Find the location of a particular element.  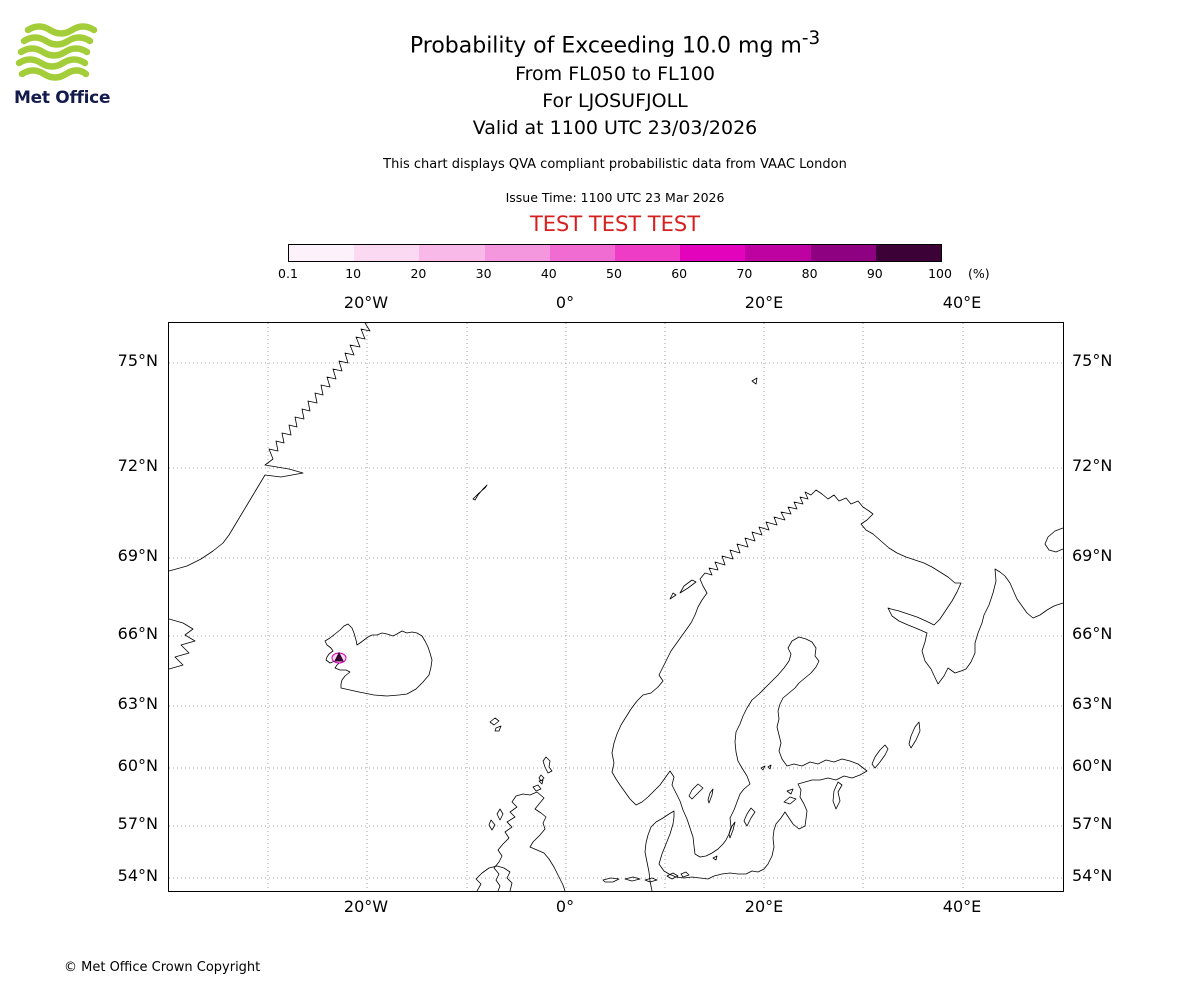

lat-label-right-69n: 69°N is located at coordinates (1092, 555).